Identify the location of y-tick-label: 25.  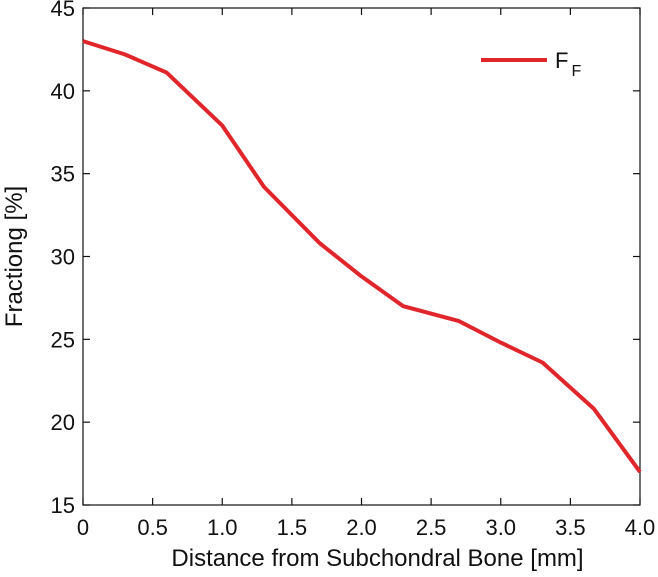
(63, 339).